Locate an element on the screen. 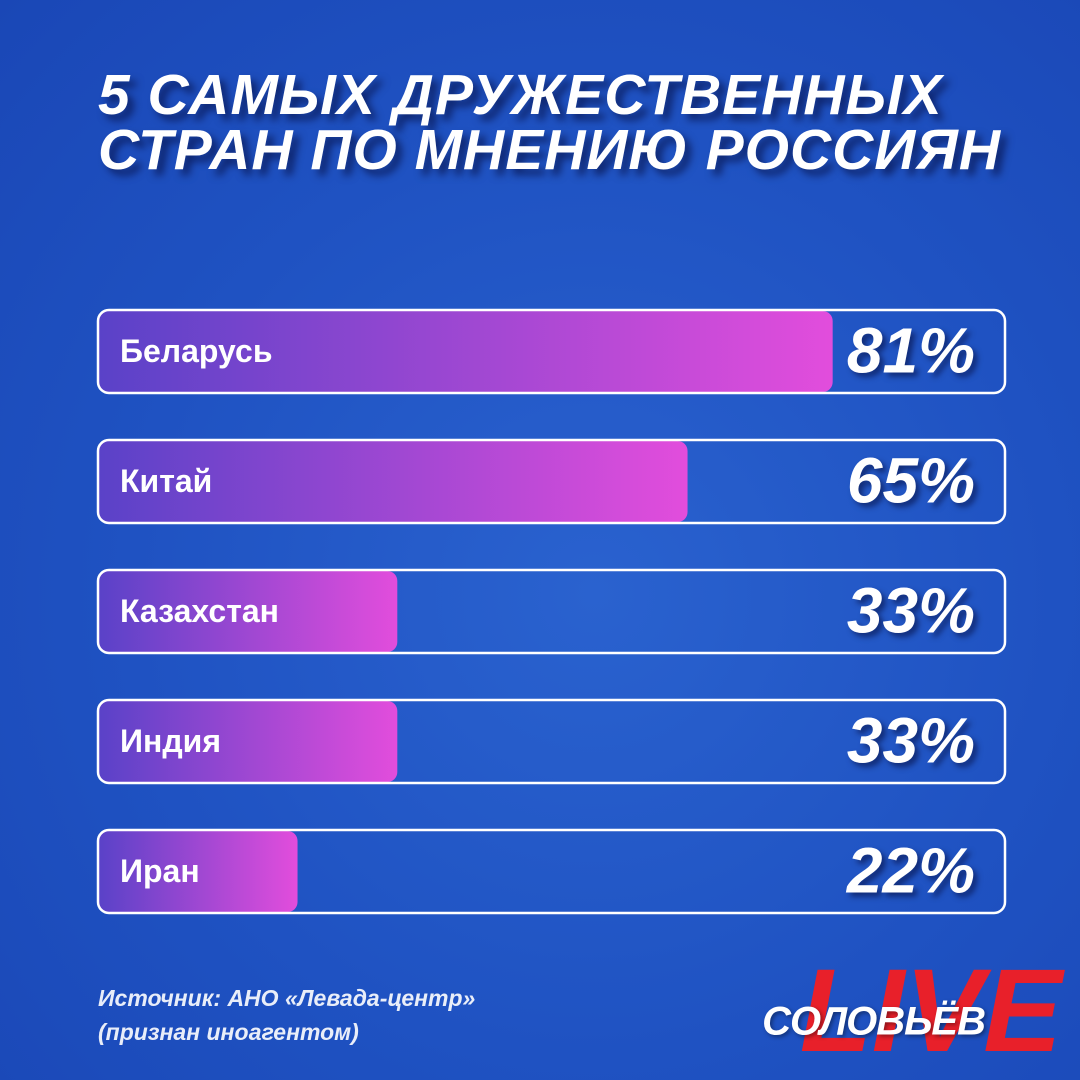  brand-name: СОЛОВЬЁВ is located at coordinates (873, 1022).